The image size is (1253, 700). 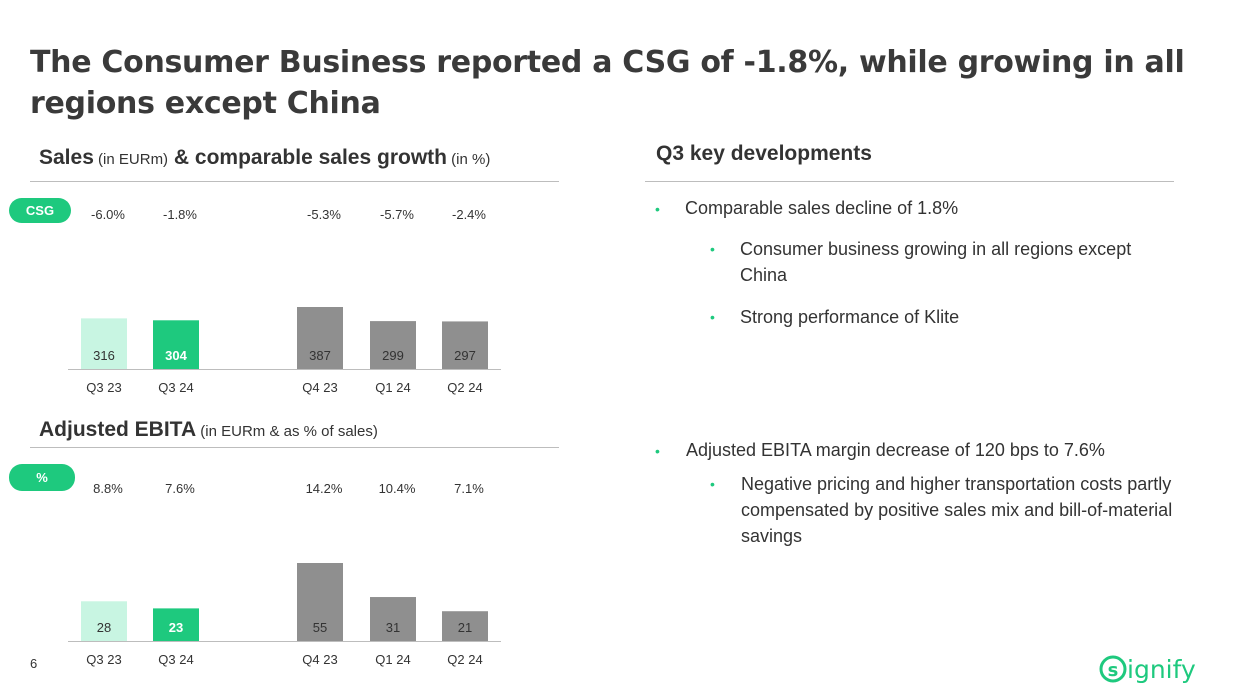 What do you see at coordinates (822, 208) in the screenshot?
I see `bullet-1: Comparable sales decline of 1.8%` at bounding box center [822, 208].